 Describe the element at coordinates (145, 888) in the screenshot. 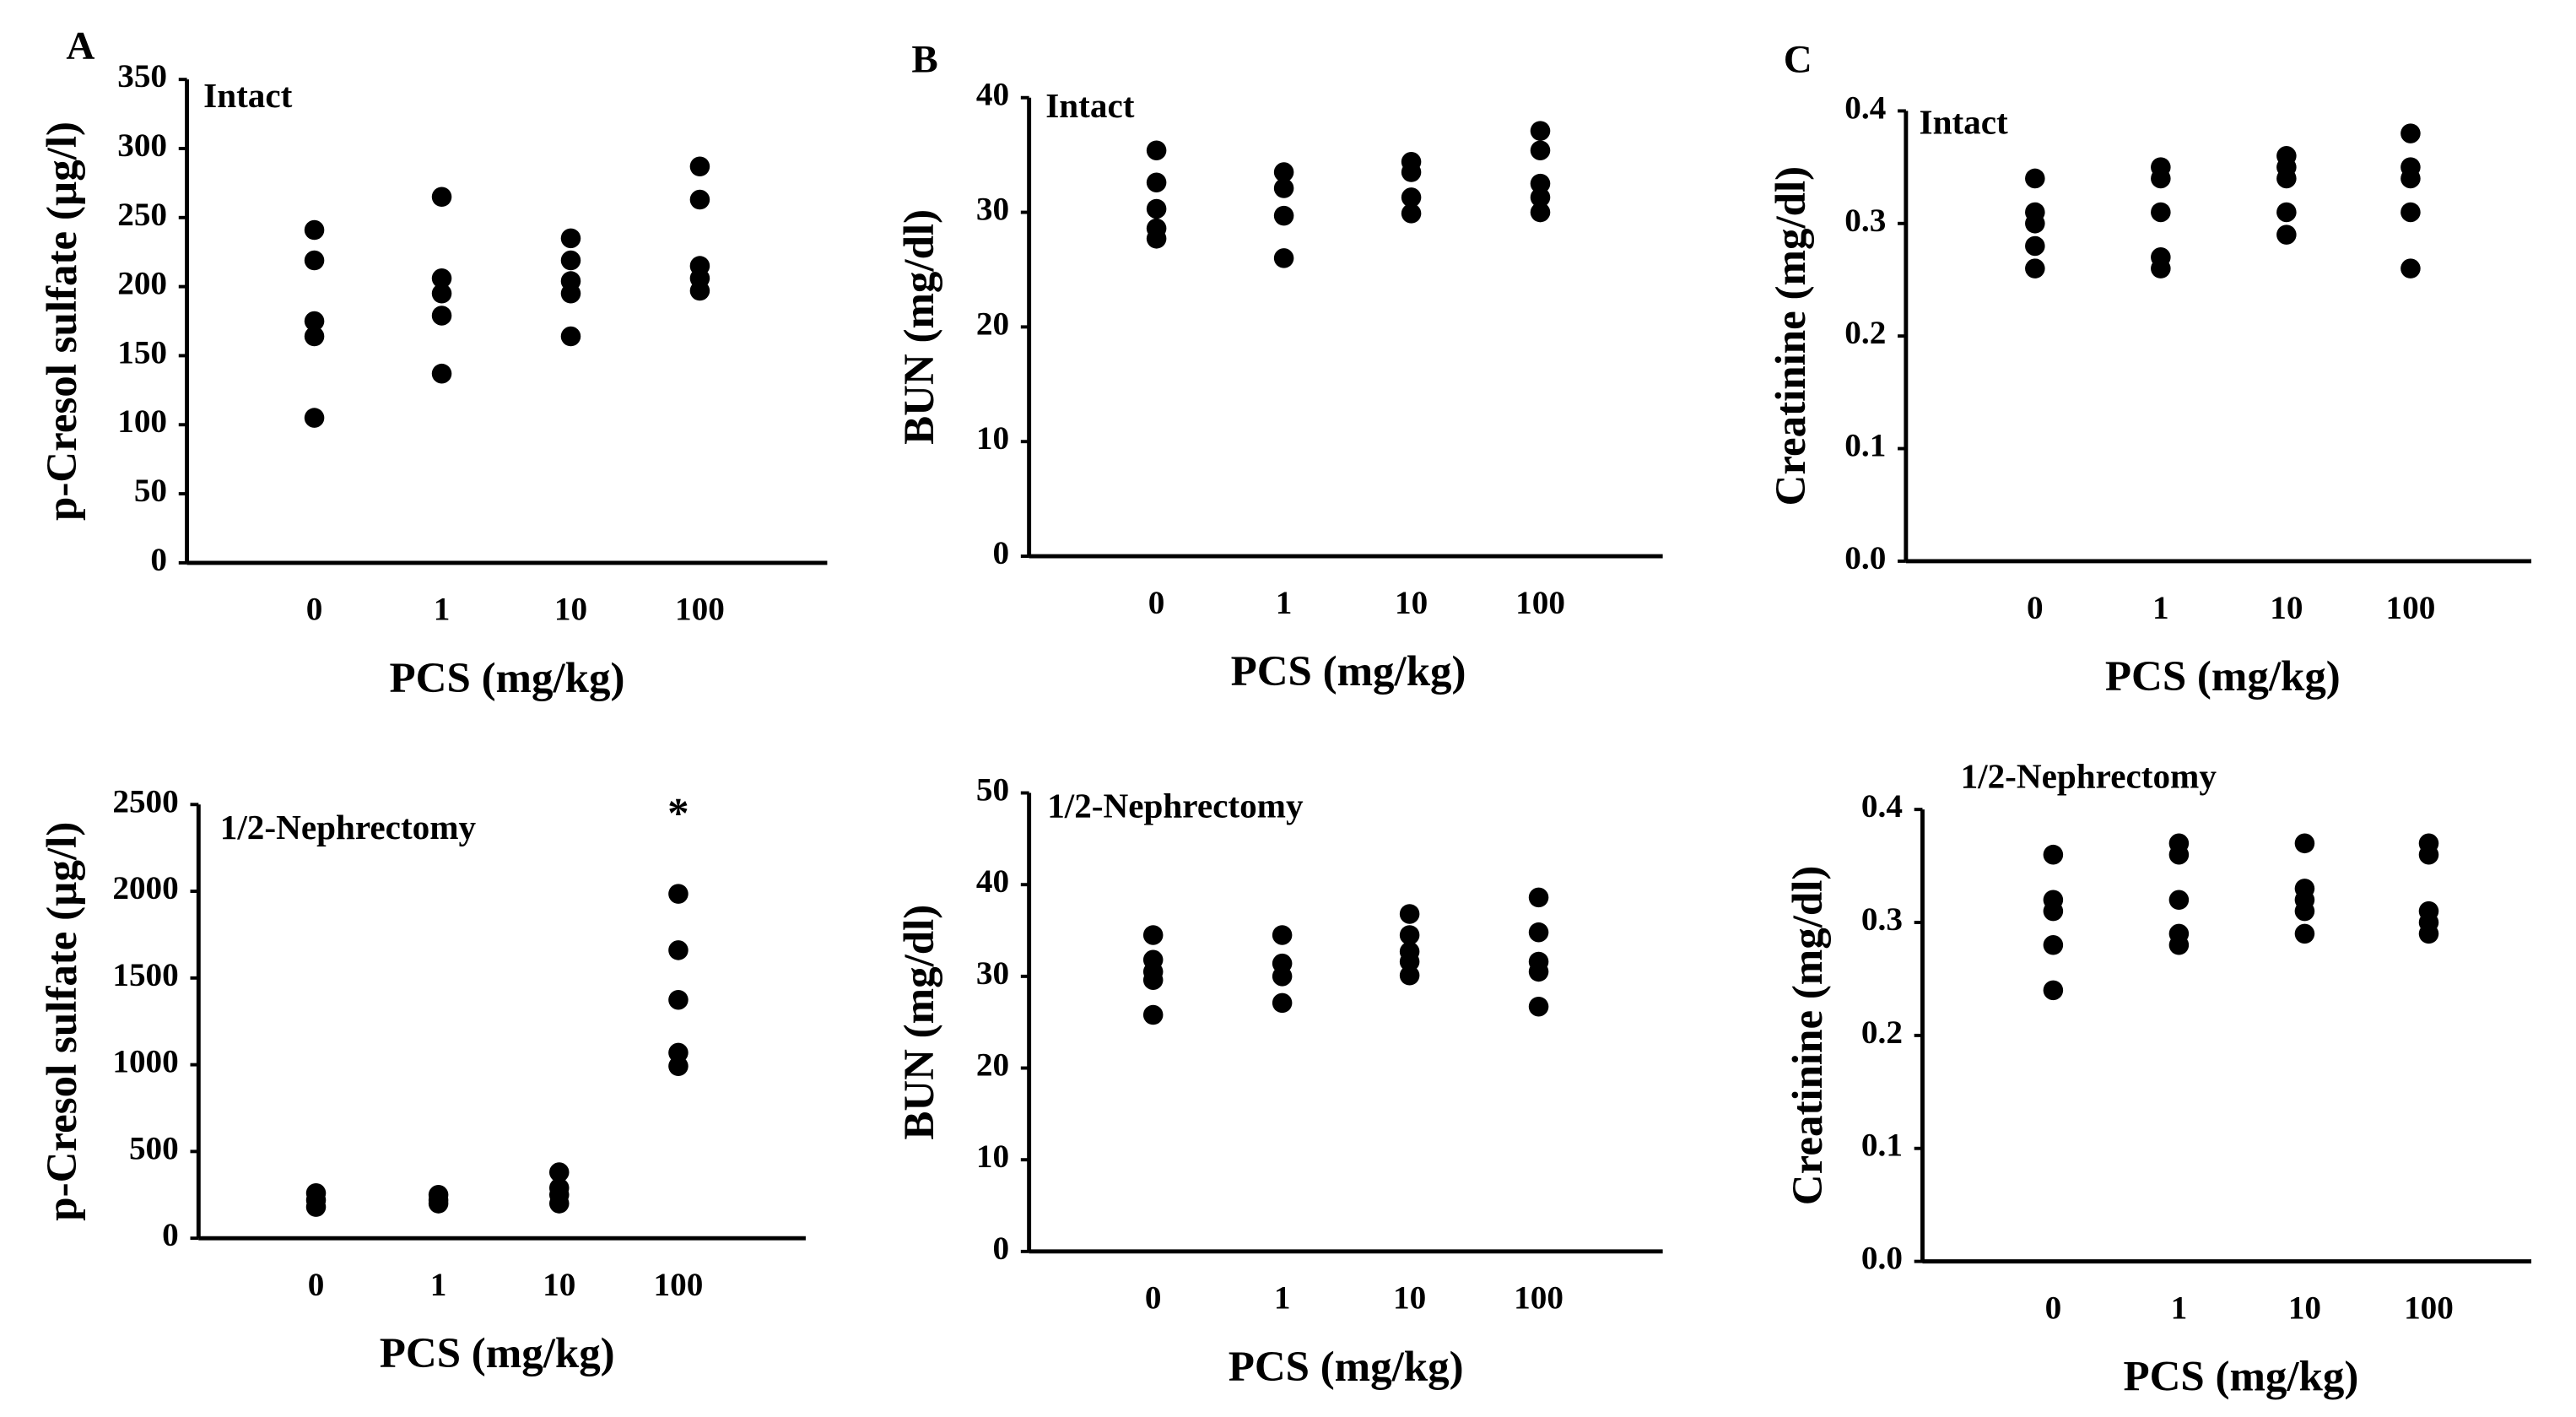

I see `y-tick-label: 2000` at that location.